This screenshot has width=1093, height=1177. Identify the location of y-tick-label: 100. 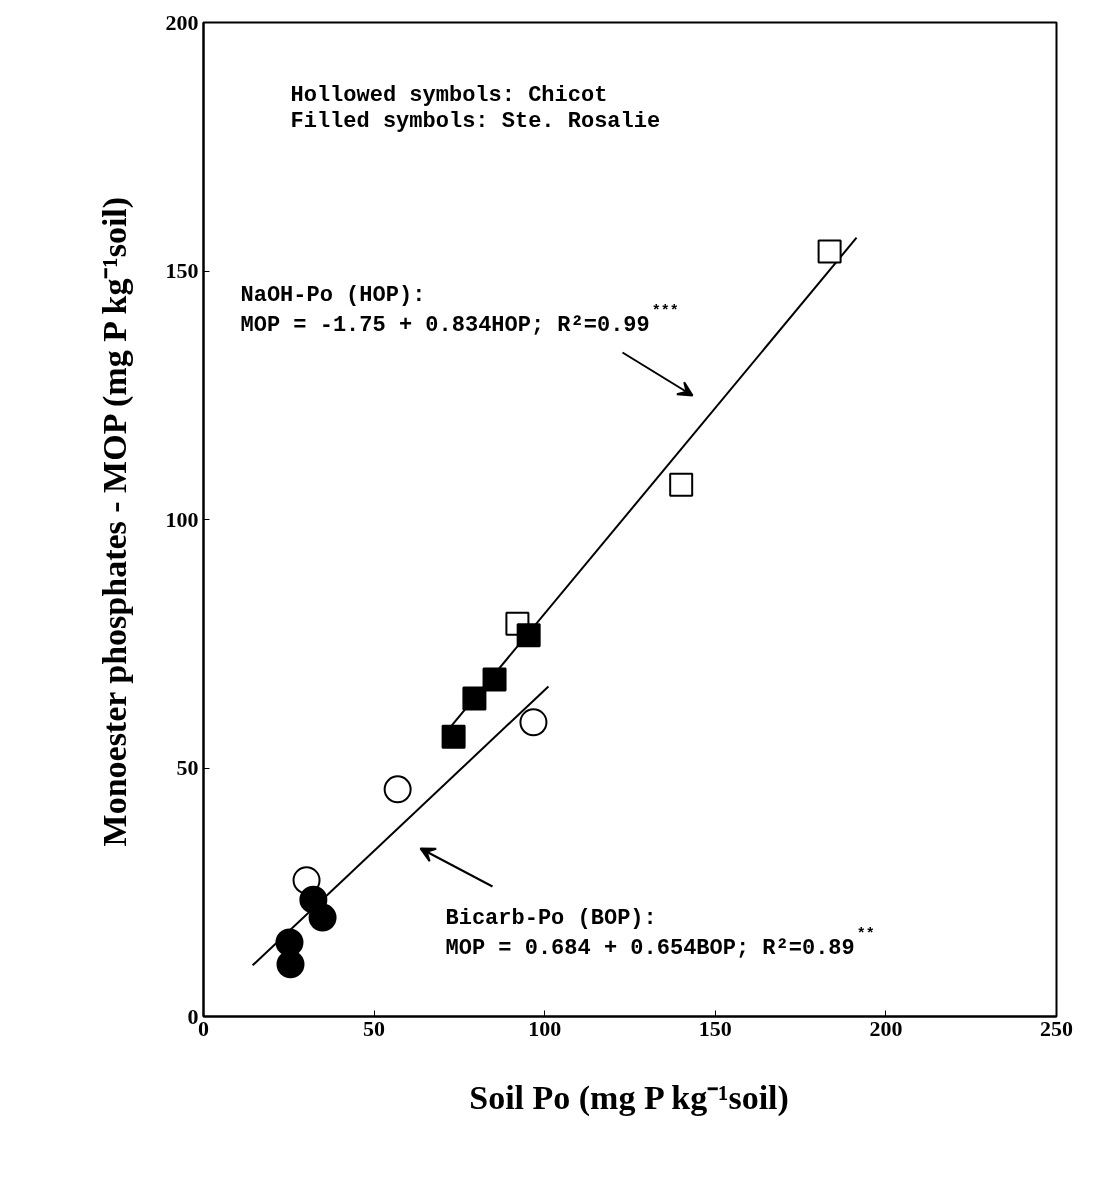
(182, 519).